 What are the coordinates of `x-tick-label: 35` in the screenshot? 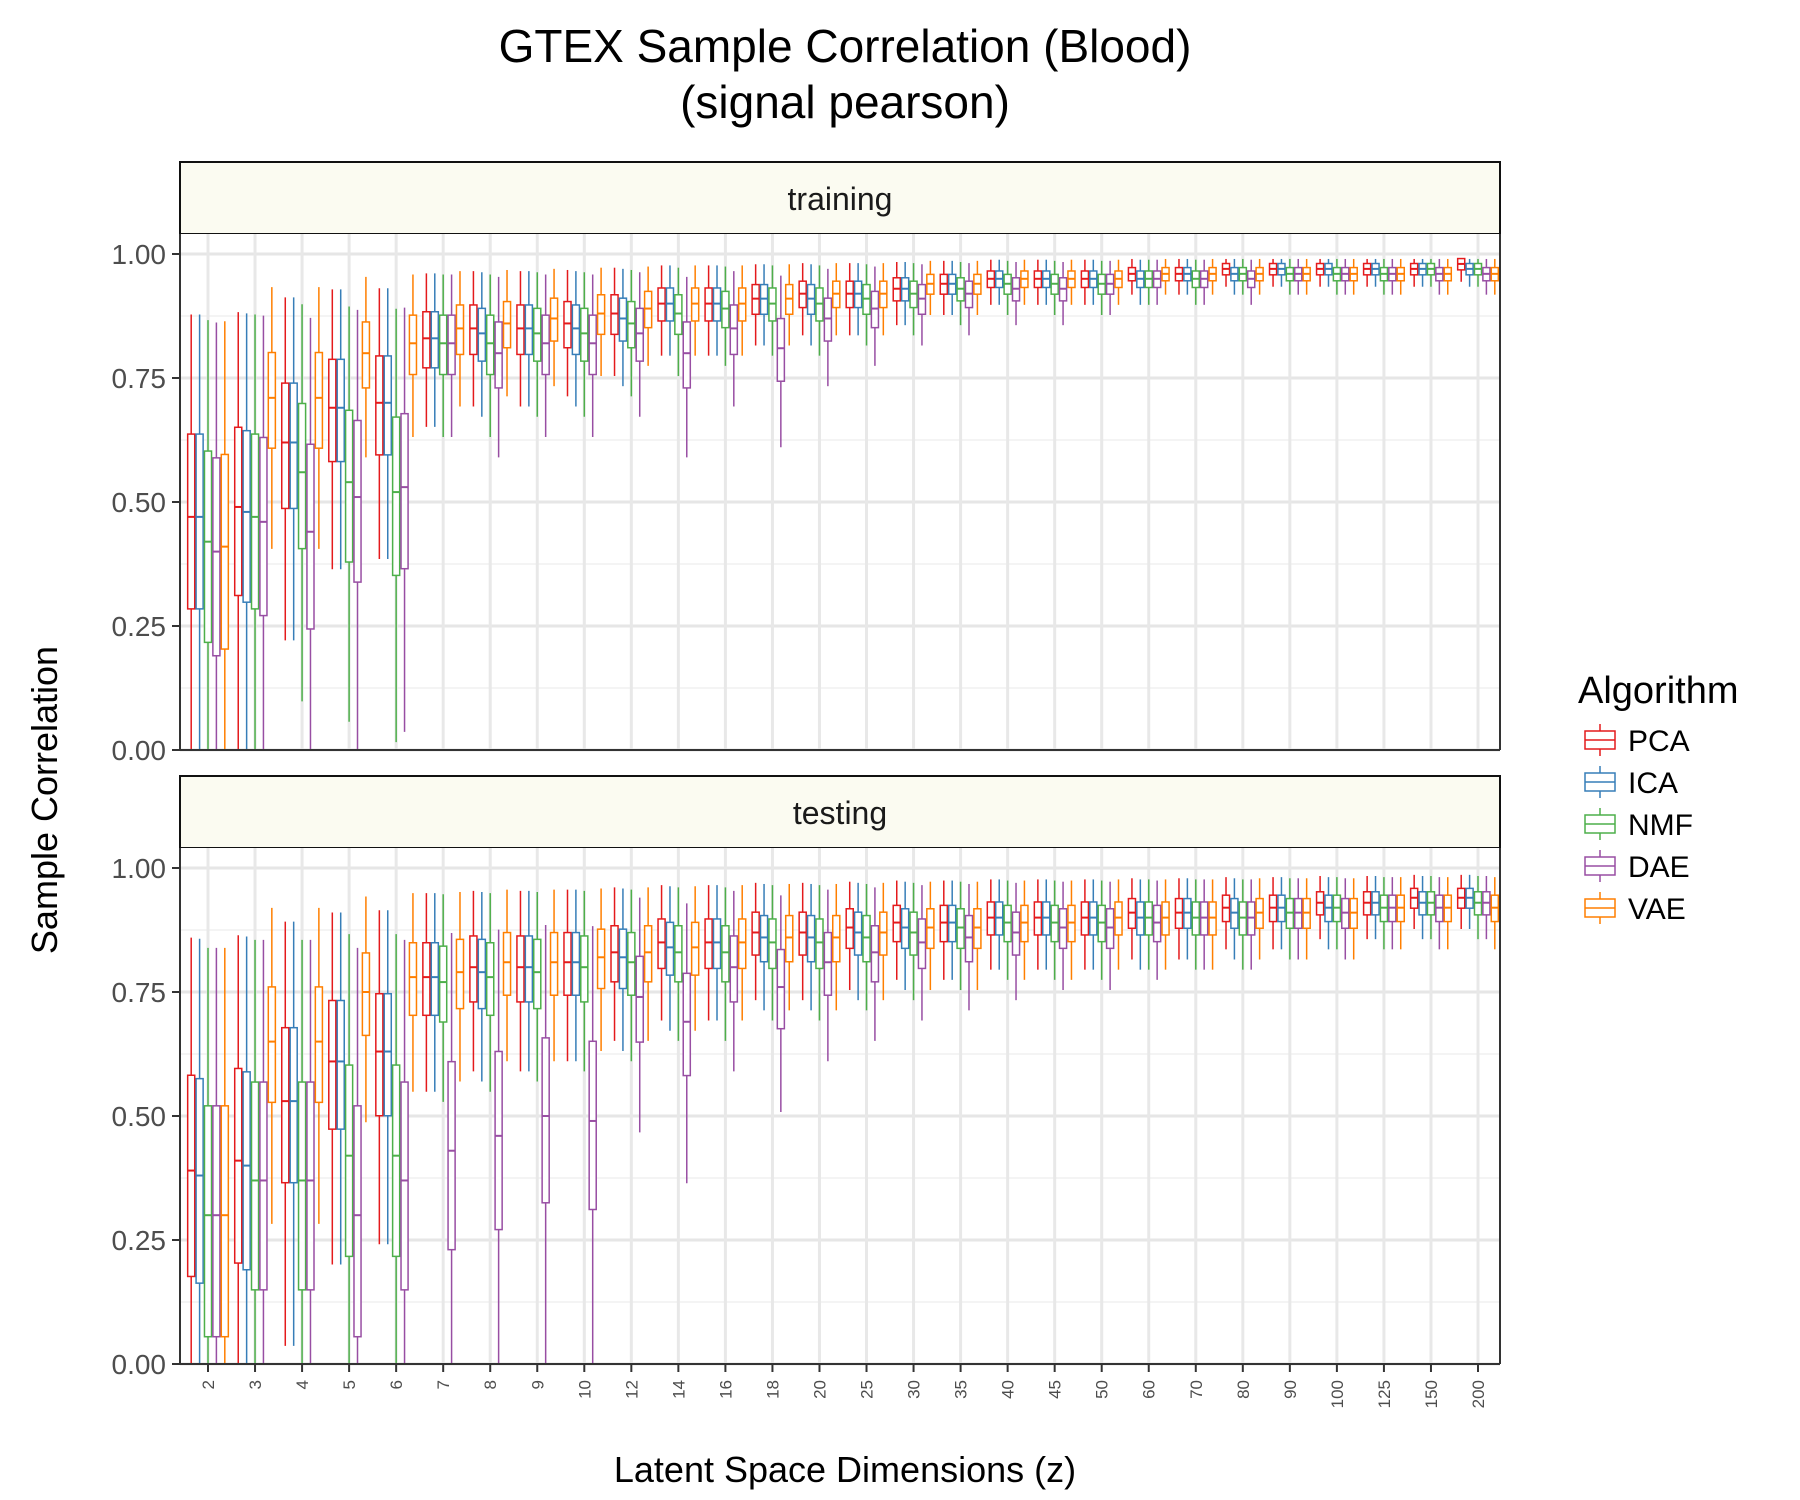 It's located at (961, 1389).